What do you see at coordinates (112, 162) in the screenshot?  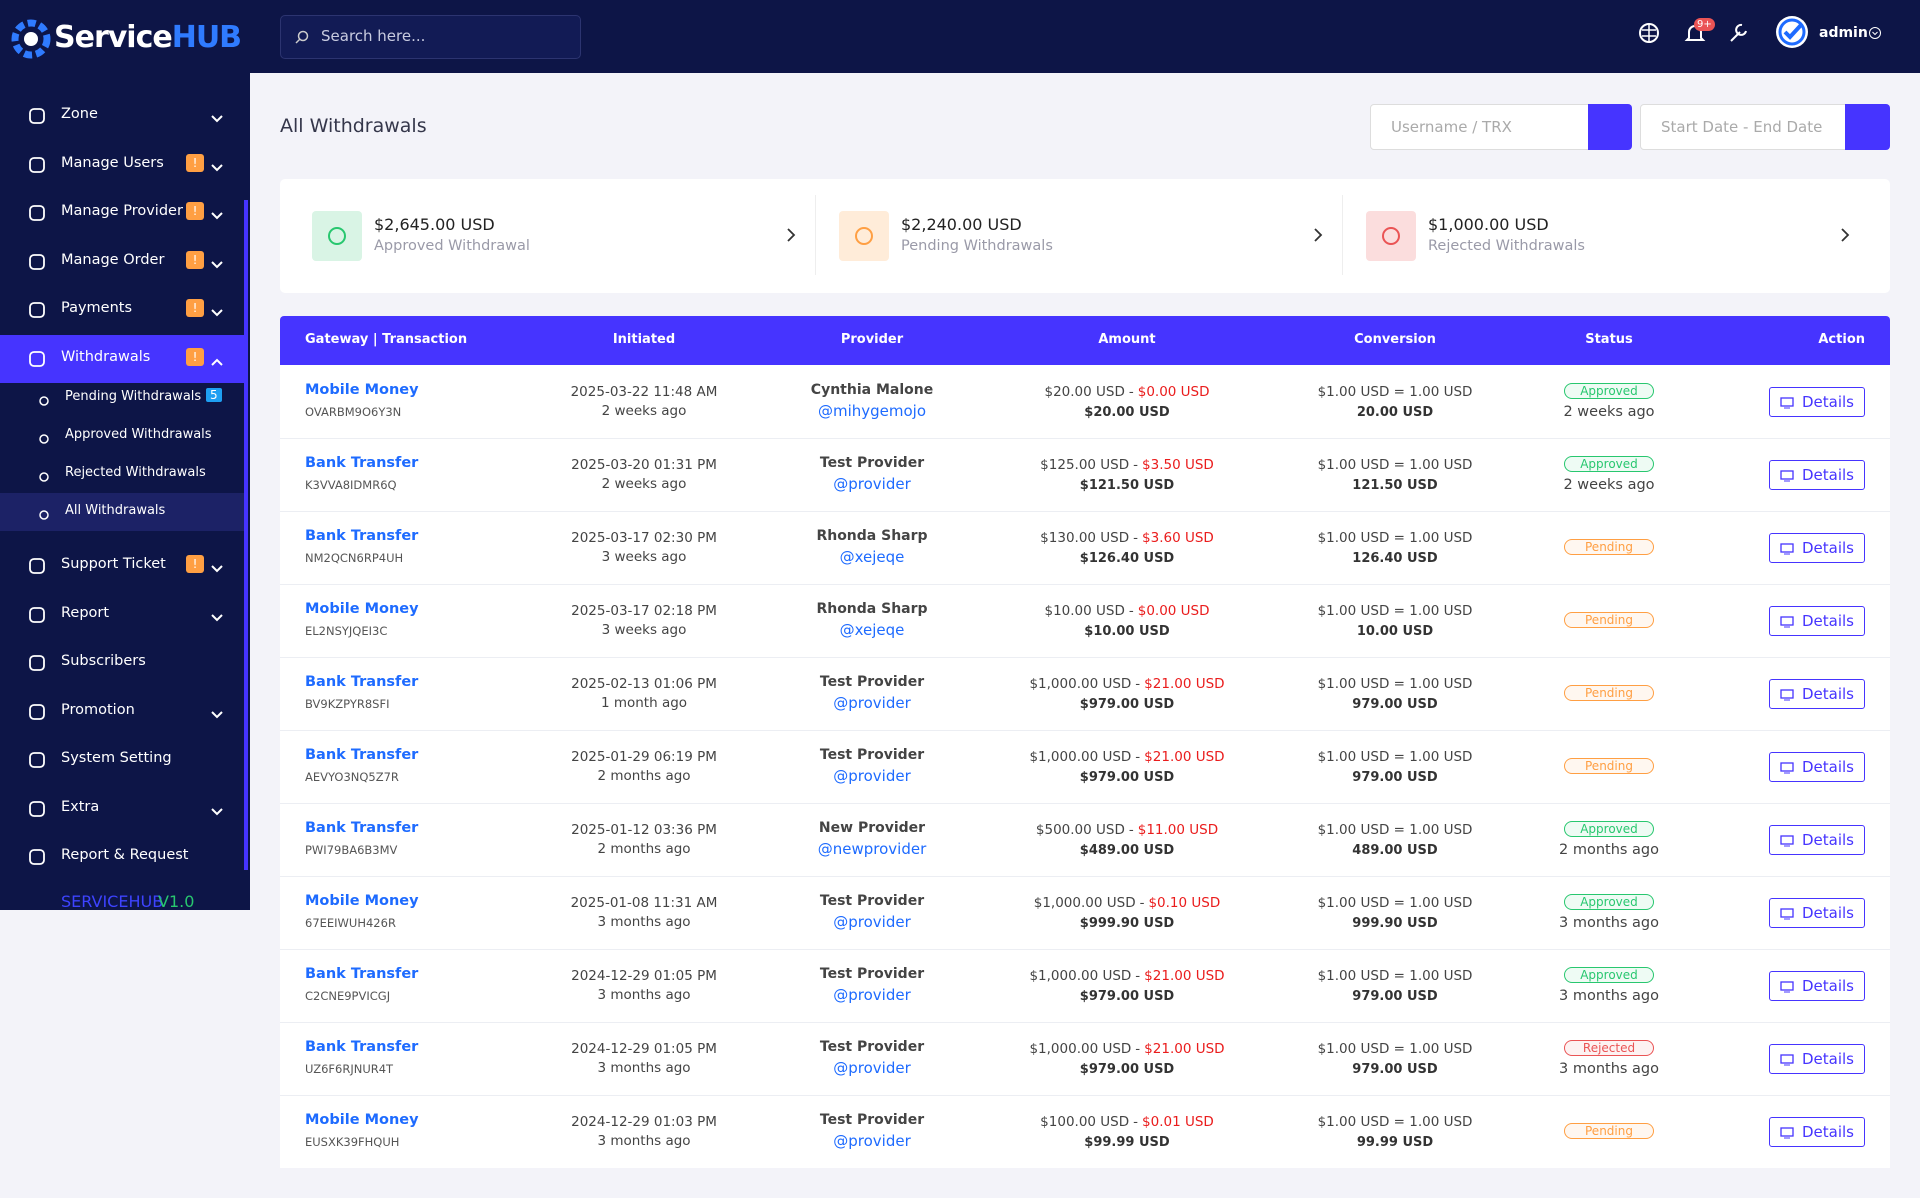 I see `menu-item: Manage Users` at bounding box center [112, 162].